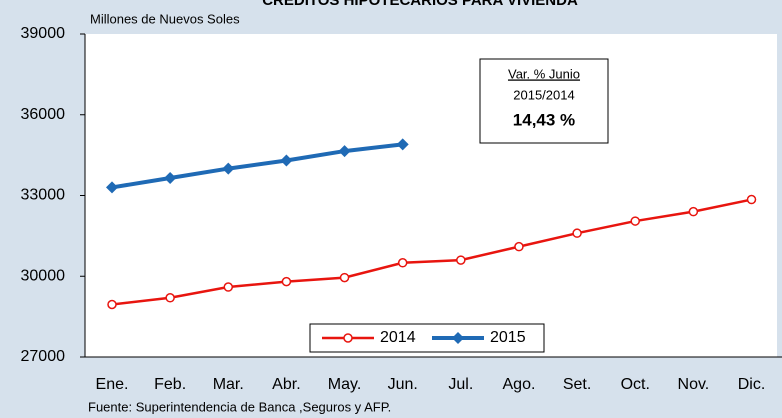  I want to click on x-tick-label: Set., so click(577, 384).